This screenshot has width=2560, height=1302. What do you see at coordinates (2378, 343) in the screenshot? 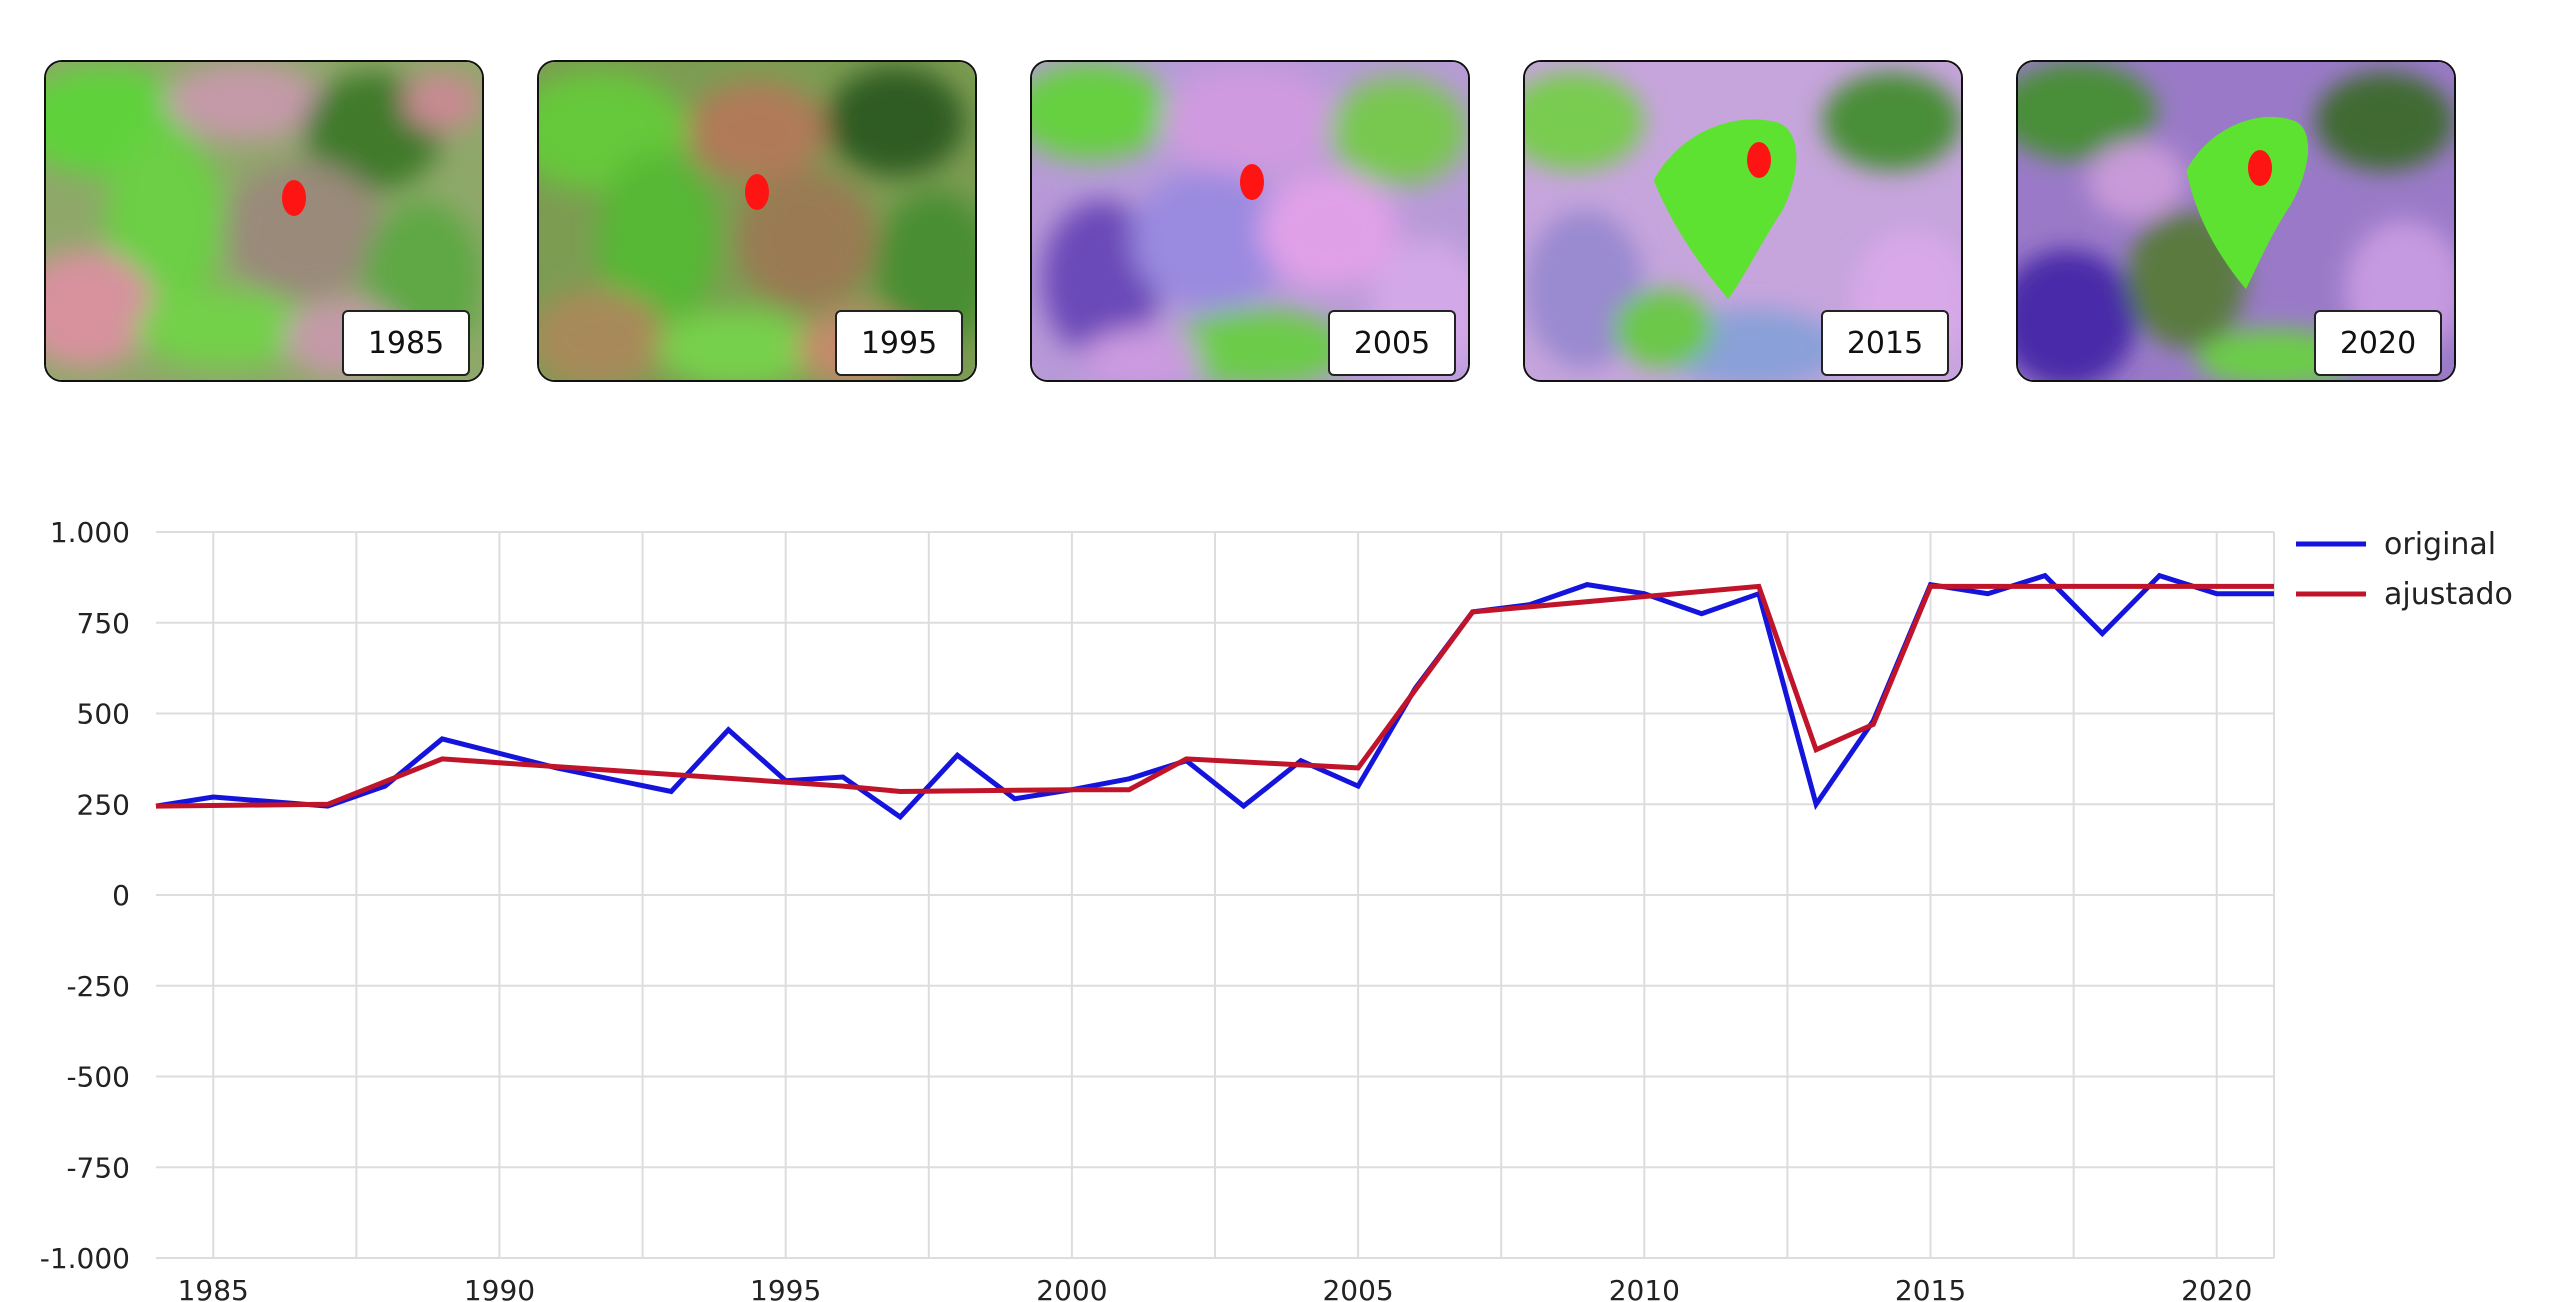
I see `year-label: 2020` at bounding box center [2378, 343].